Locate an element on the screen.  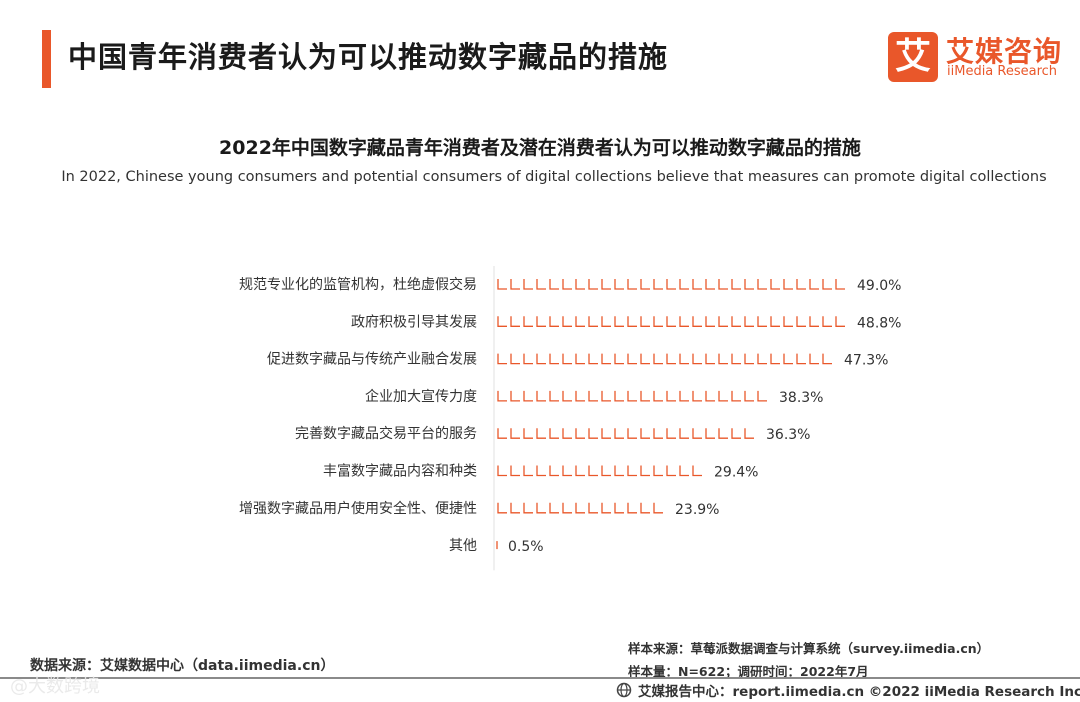
globe-icon is located at coordinates (624, 690).